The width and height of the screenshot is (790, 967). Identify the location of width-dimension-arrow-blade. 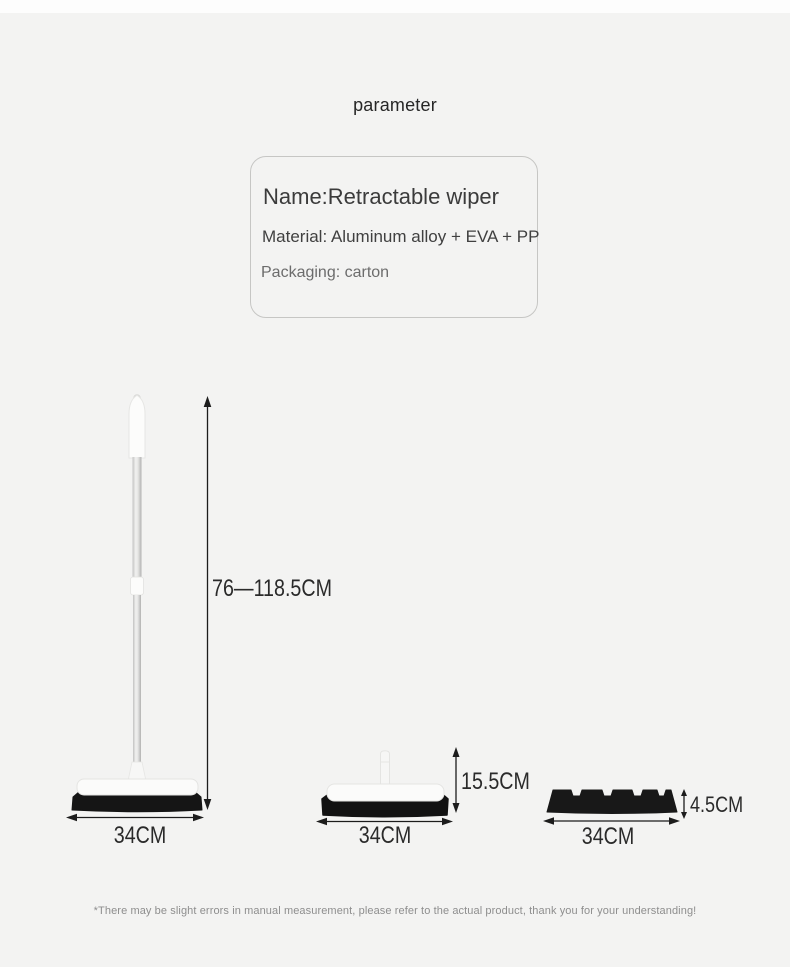
(611, 821).